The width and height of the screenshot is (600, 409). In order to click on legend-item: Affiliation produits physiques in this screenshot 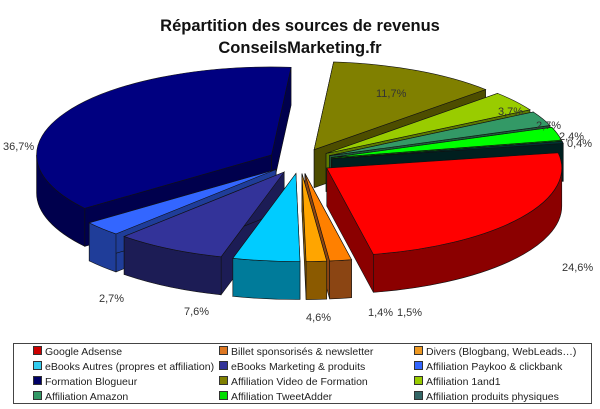, I will do `click(486, 397)`.